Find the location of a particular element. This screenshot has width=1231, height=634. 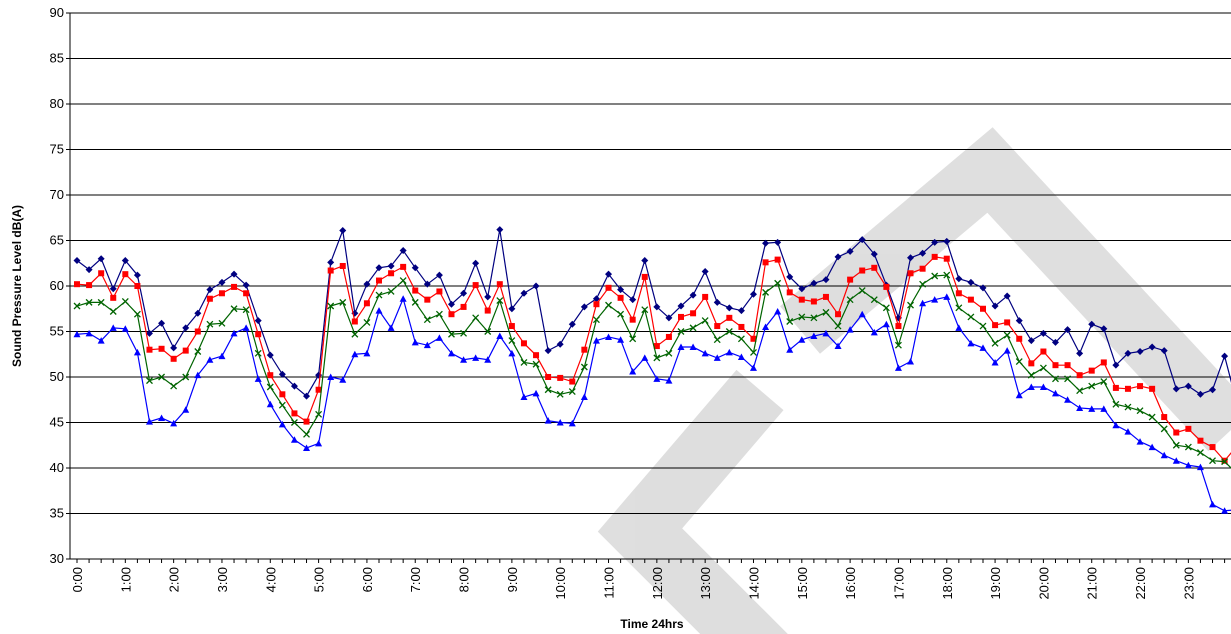

x-tick-label: 5:00 is located at coordinates (319, 579).